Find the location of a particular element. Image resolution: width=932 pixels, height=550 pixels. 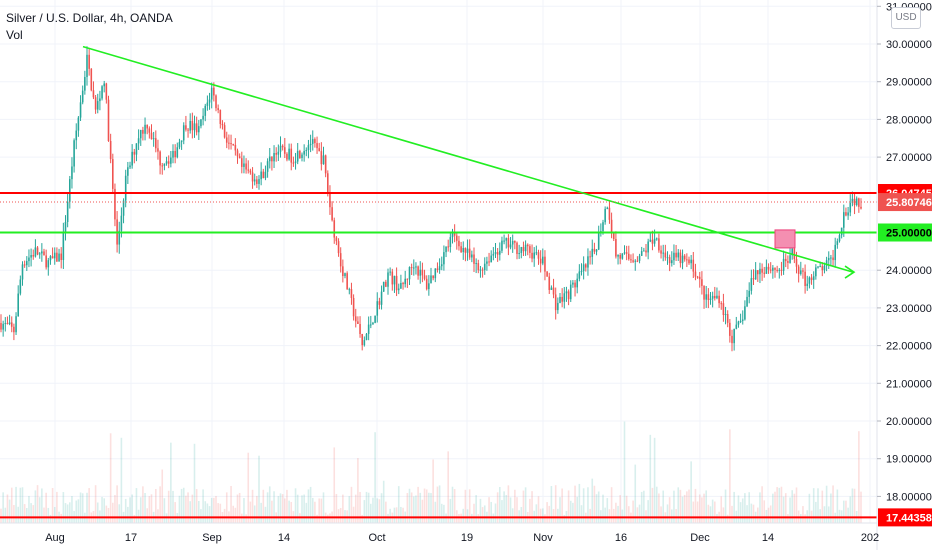

time-axis: Aug 17 Sep 14 Oct 19 Nov 16 Dec 14 202 is located at coordinates (439, 533).